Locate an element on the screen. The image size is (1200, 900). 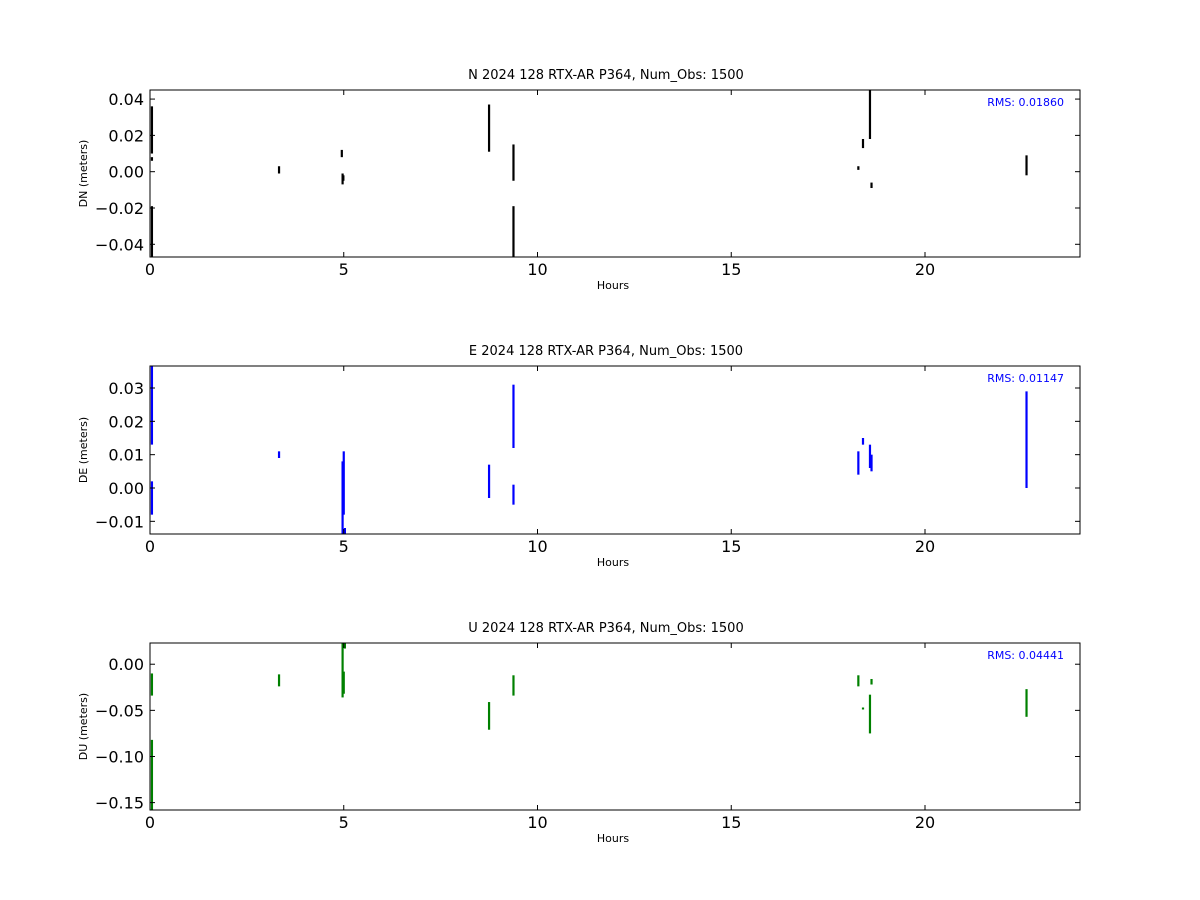
x-tick-label-n-4: 20 is located at coordinates (925, 269).